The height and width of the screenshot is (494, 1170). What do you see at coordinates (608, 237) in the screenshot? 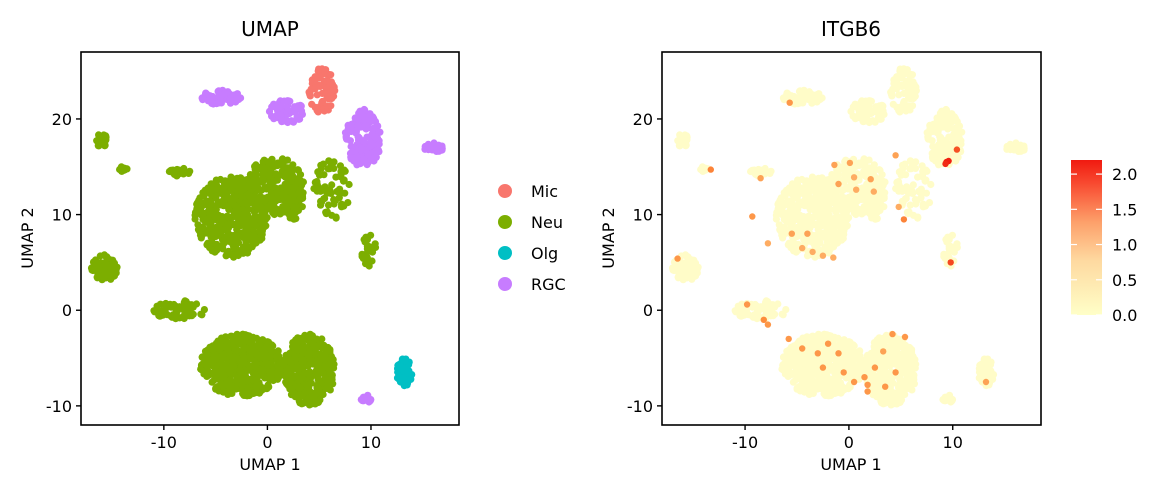
I see `itgb6-ylabel: UMAP 2` at bounding box center [608, 237].